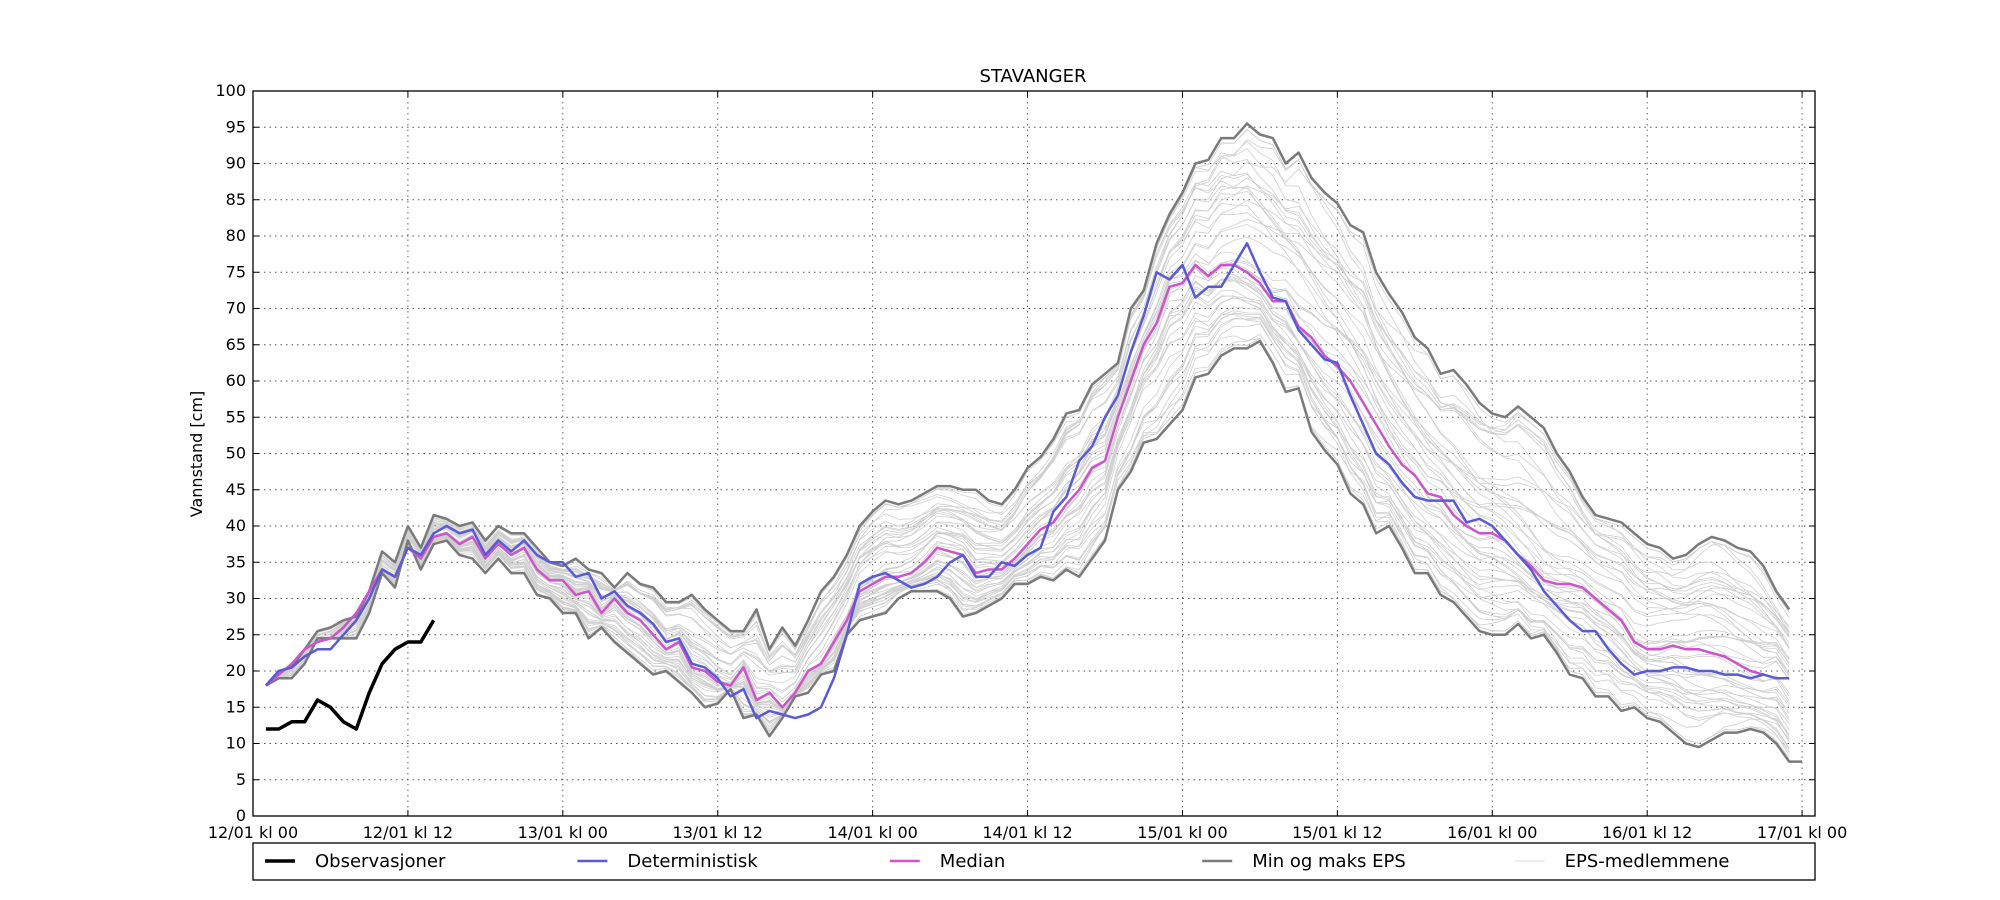 This screenshot has width=2000, height=900. What do you see at coordinates (236, 271) in the screenshot?
I see `y-tick-label: 75` at bounding box center [236, 271].